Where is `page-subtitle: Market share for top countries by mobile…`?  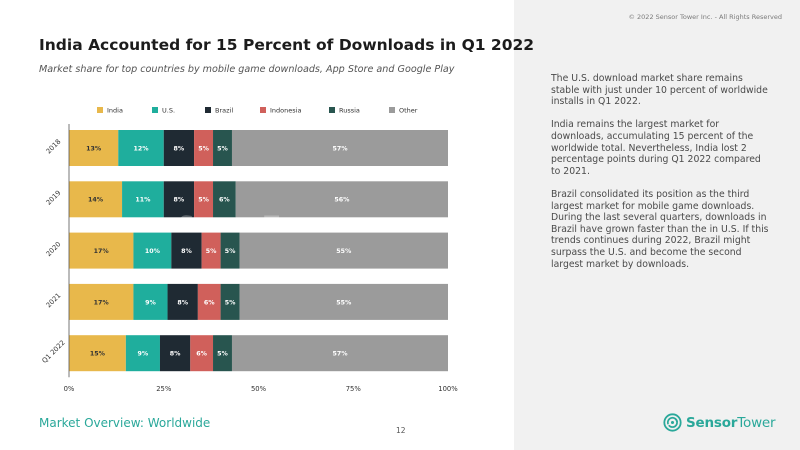 page-subtitle: Market share for top countries by mobile… is located at coordinates (247, 69).